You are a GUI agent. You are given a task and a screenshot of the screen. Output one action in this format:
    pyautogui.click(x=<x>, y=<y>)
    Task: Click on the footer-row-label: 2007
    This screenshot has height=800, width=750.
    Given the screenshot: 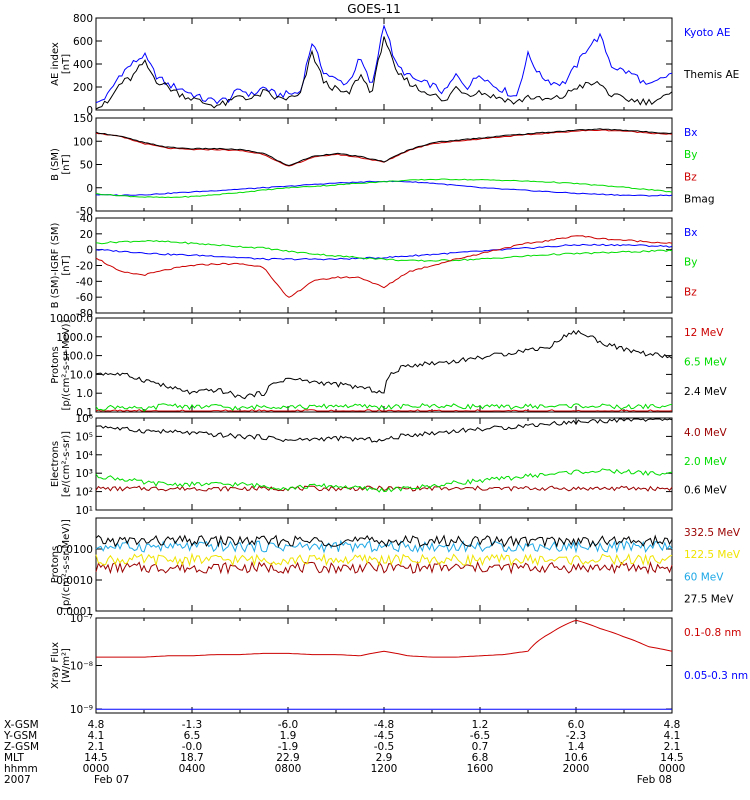 What is the action you would take?
    pyautogui.click(x=17, y=780)
    